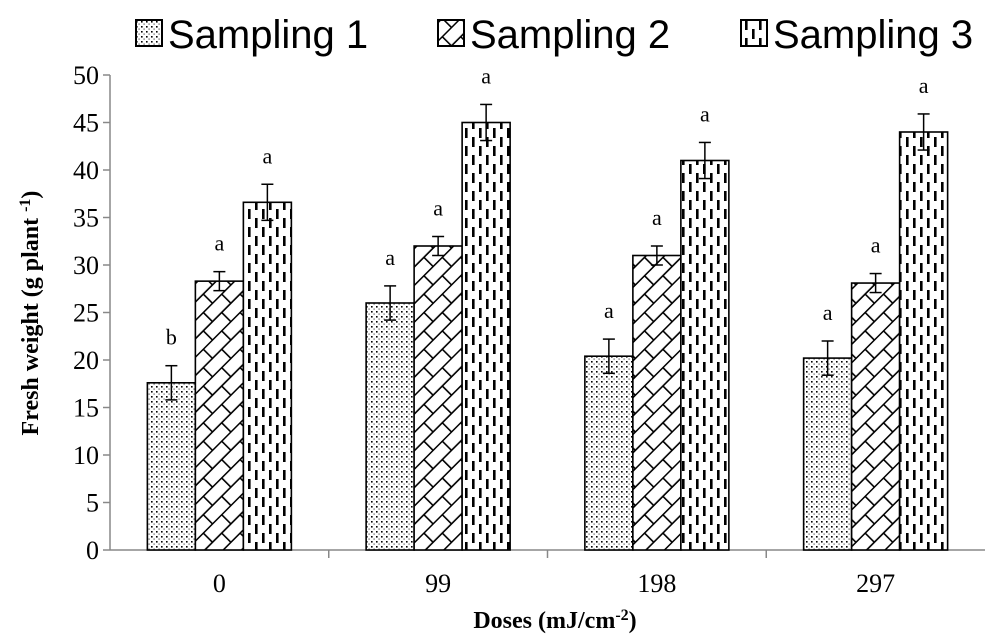 This screenshot has width=986, height=641. I want to click on legend-item-sampling-2: Sampling 2, so click(553, 35).